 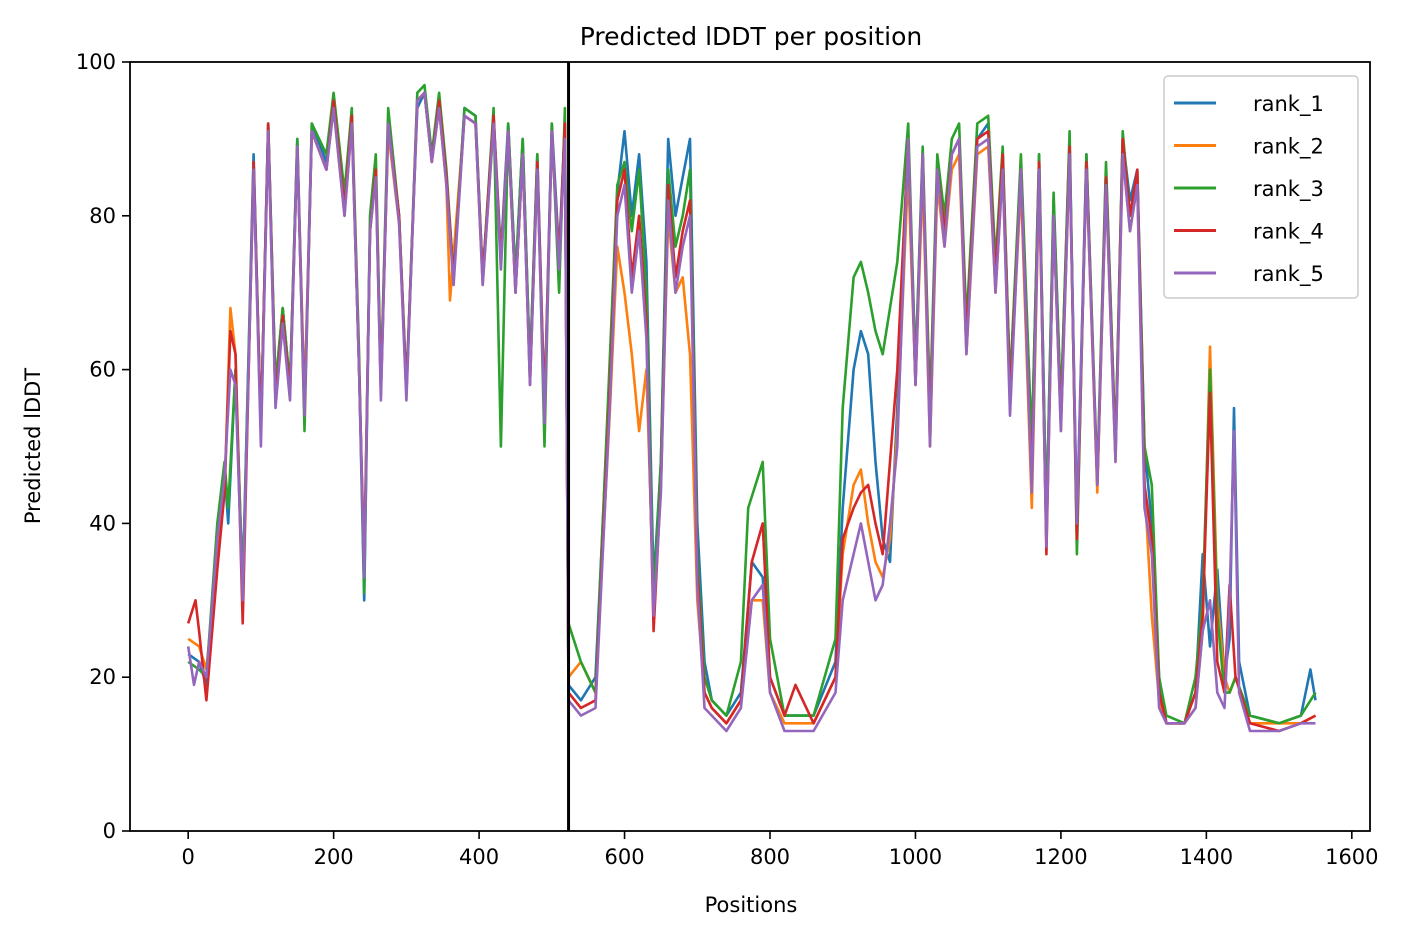 What do you see at coordinates (102, 523) in the screenshot?
I see `y-tick-label: 40` at bounding box center [102, 523].